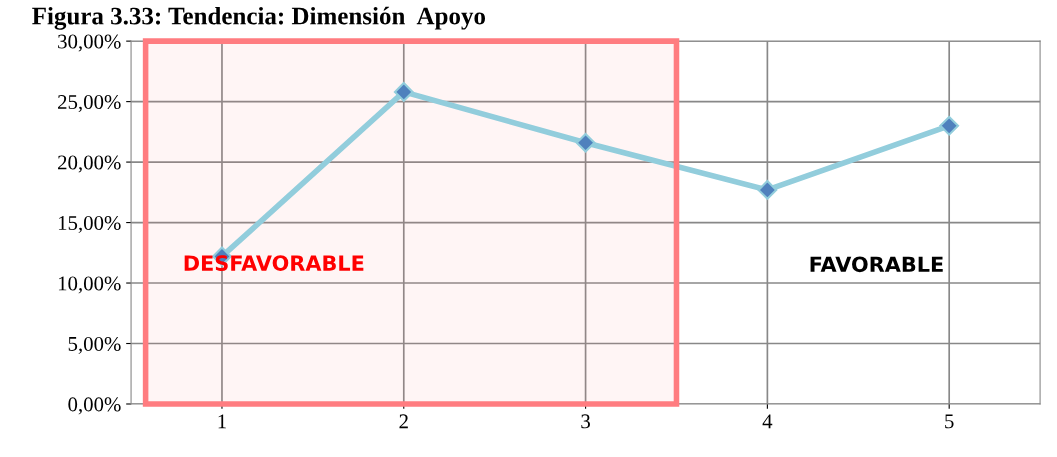 This screenshot has height=457, width=1057. What do you see at coordinates (585, 421) in the screenshot?
I see `x-tick-label: 3` at bounding box center [585, 421].